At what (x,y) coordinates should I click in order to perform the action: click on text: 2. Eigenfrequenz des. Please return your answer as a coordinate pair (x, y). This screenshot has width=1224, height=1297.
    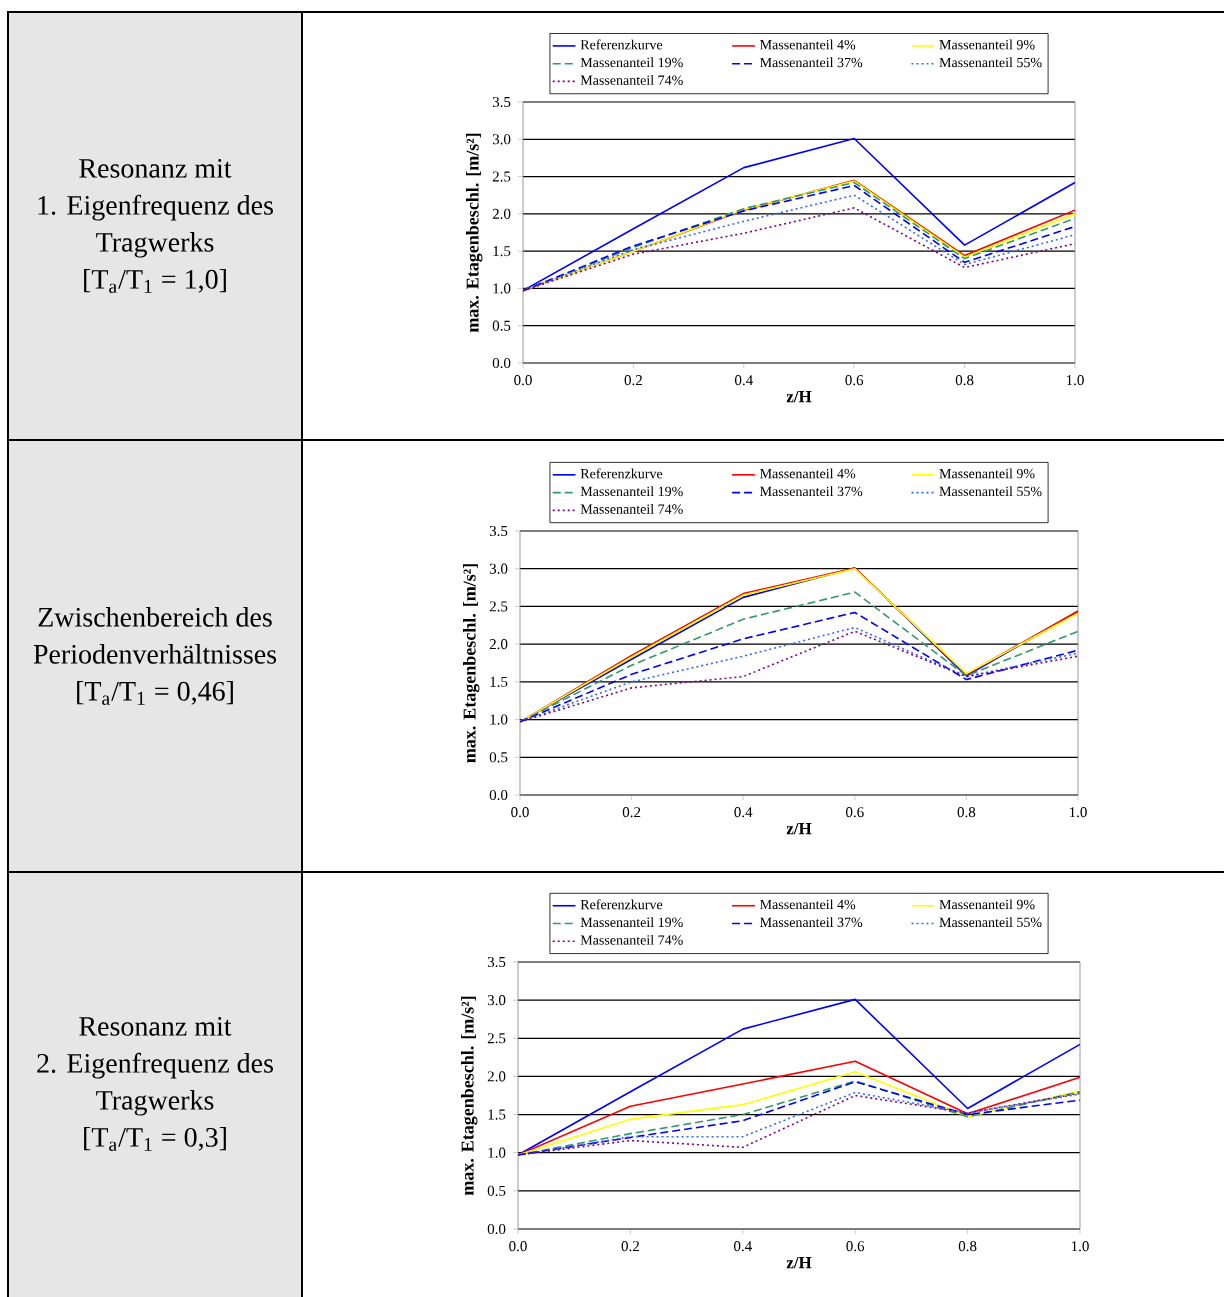
    Looking at the image, I should click on (155, 1065).